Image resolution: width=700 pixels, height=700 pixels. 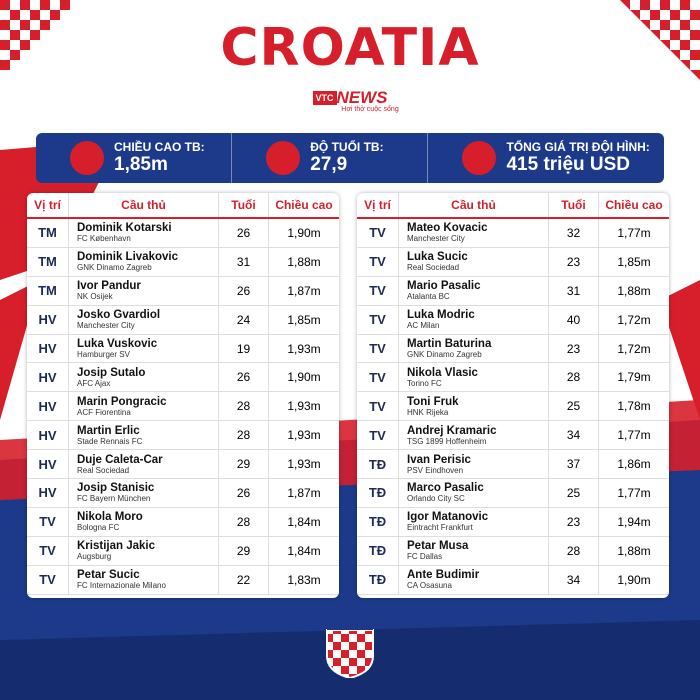 What do you see at coordinates (568, 164) in the screenshot?
I see `stat-value: 415 triệu USD` at bounding box center [568, 164].